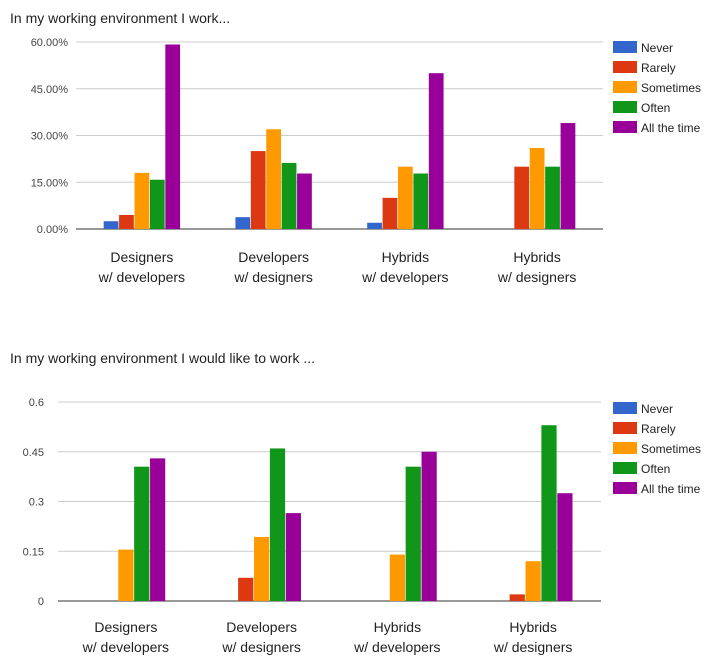 The height and width of the screenshot is (667, 711). I want to click on y-tick-label: 0.6, so click(36, 403).